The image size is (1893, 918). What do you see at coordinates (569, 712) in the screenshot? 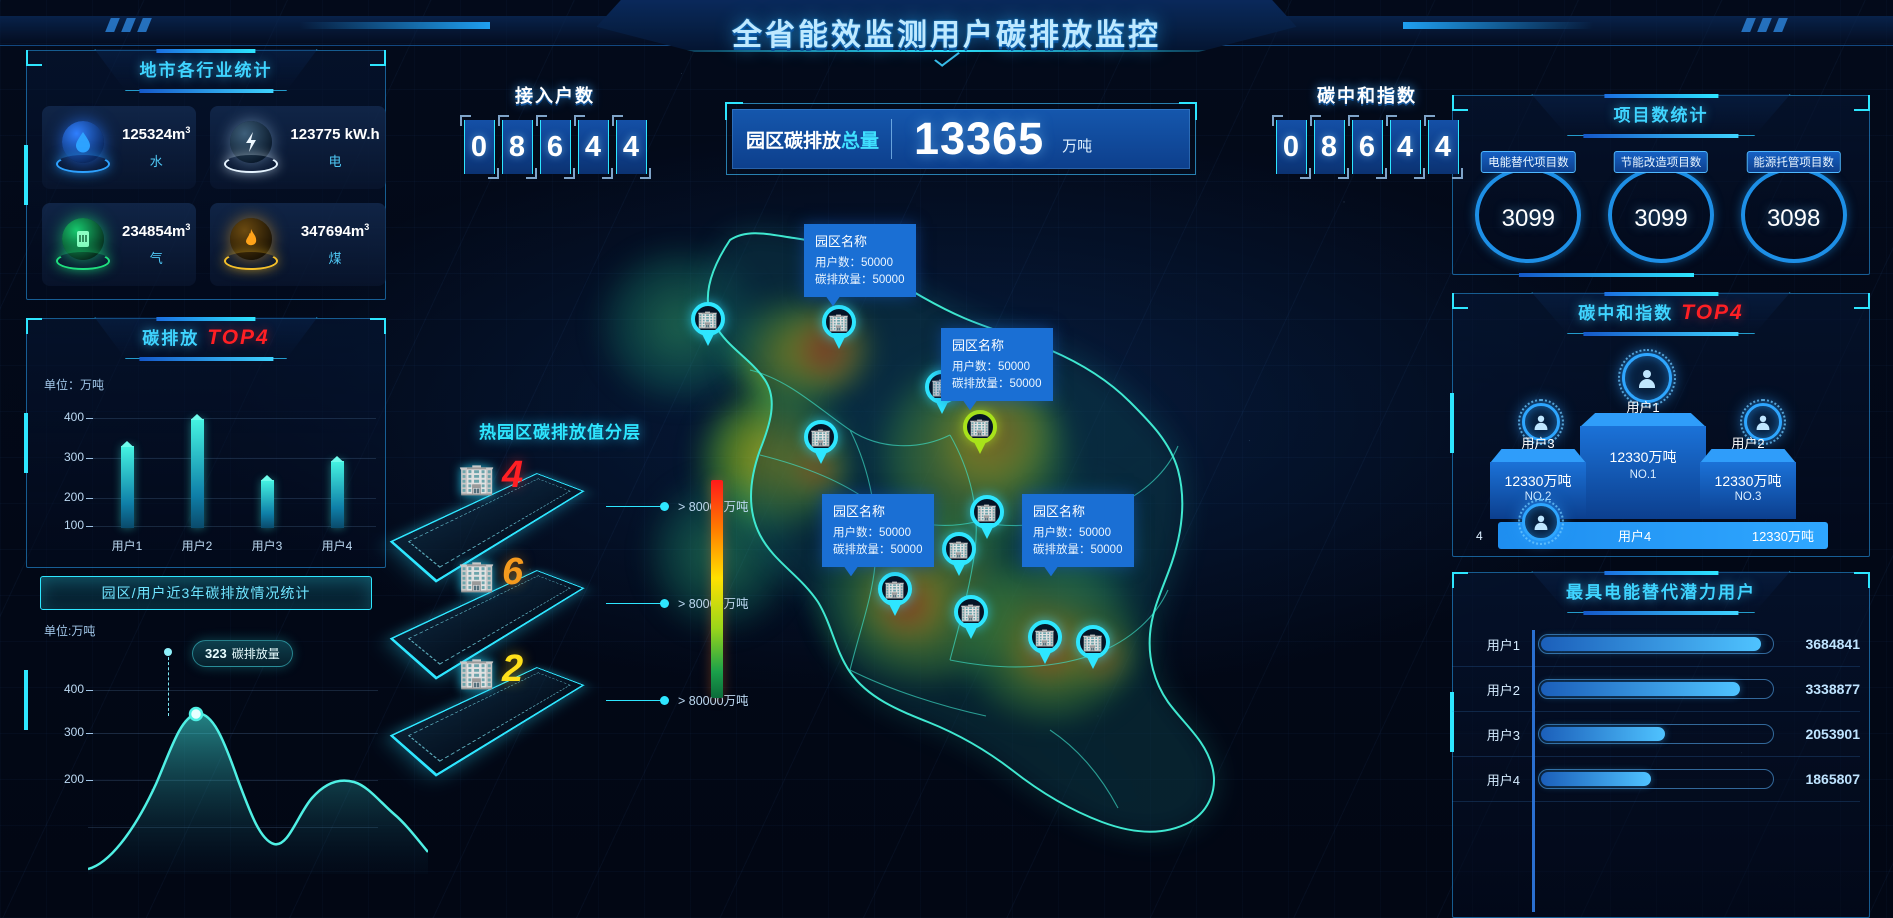
I see `heat-layer-item-3: 🏢 2 > 80000万吨` at bounding box center [569, 712].